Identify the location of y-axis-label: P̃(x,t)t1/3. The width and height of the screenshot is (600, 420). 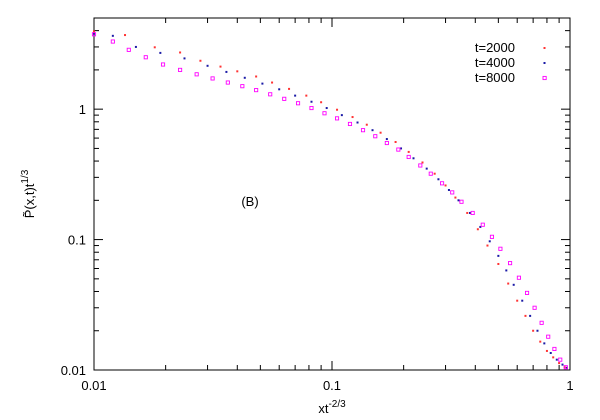
(28, 193).